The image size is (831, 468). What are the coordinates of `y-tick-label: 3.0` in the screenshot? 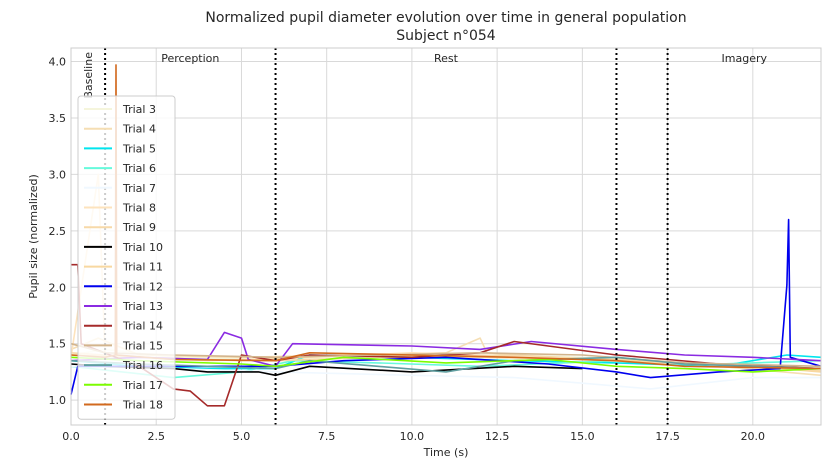 It's located at (58, 174).